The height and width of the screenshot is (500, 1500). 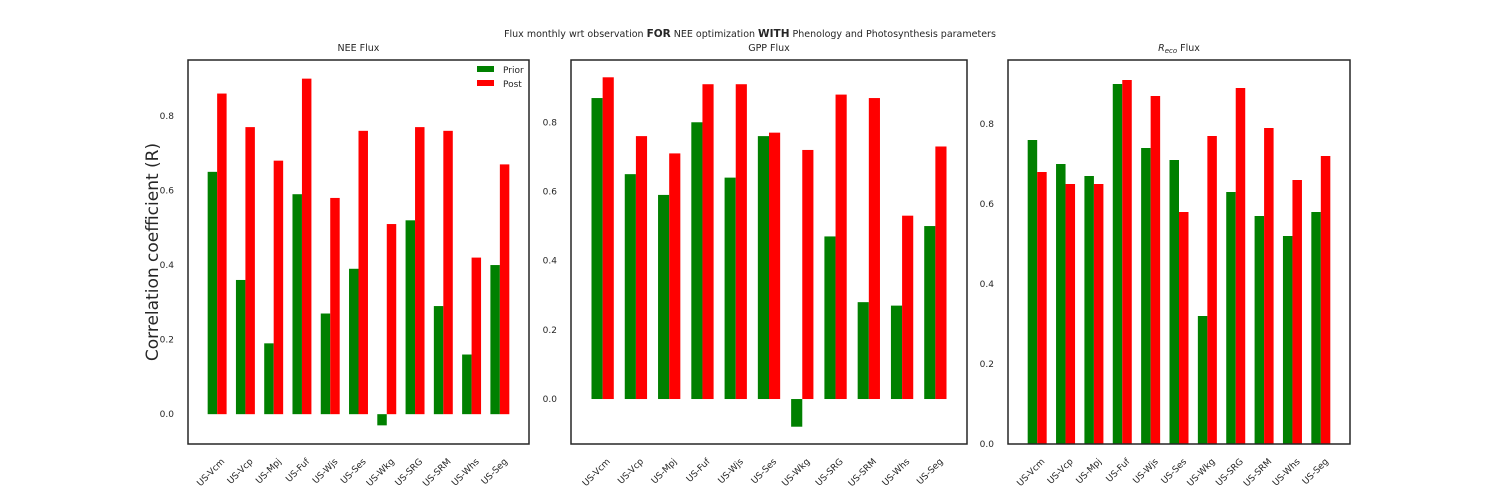 I want to click on x-tick-label: US-SRM, so click(x=863, y=473).